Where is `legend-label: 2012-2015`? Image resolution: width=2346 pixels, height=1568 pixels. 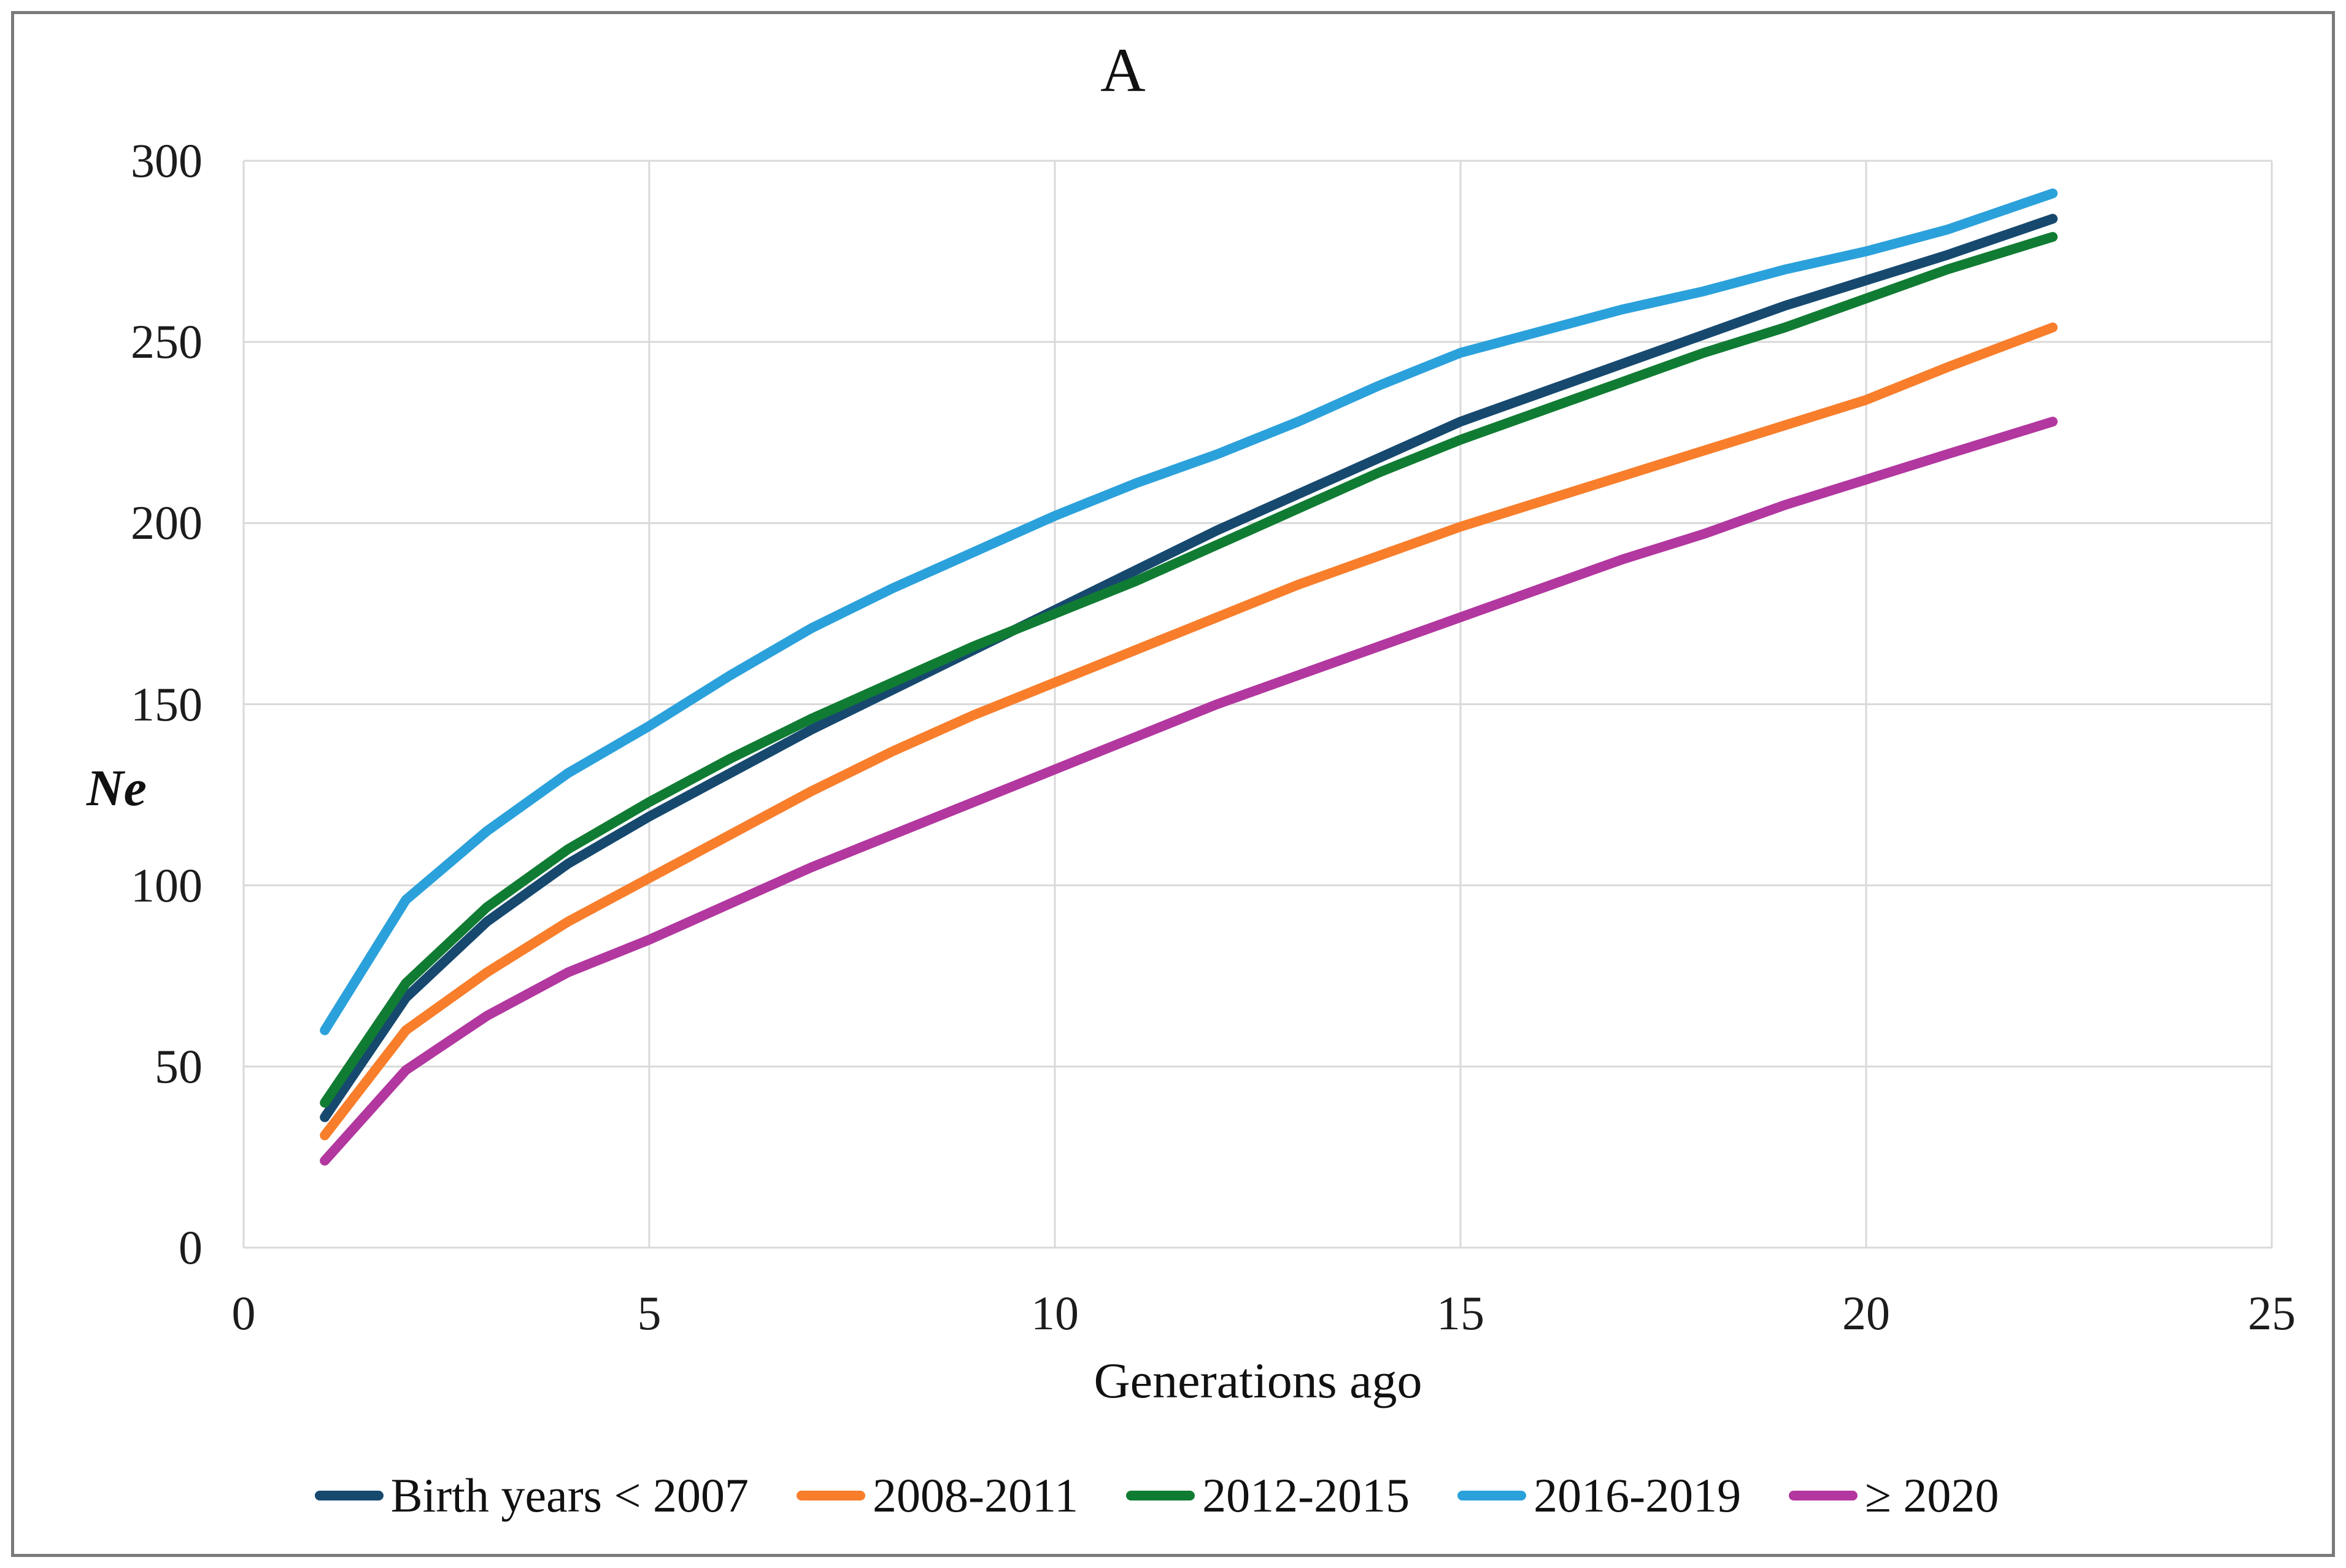
legend-label: 2012-2015 is located at coordinates (1306, 1495).